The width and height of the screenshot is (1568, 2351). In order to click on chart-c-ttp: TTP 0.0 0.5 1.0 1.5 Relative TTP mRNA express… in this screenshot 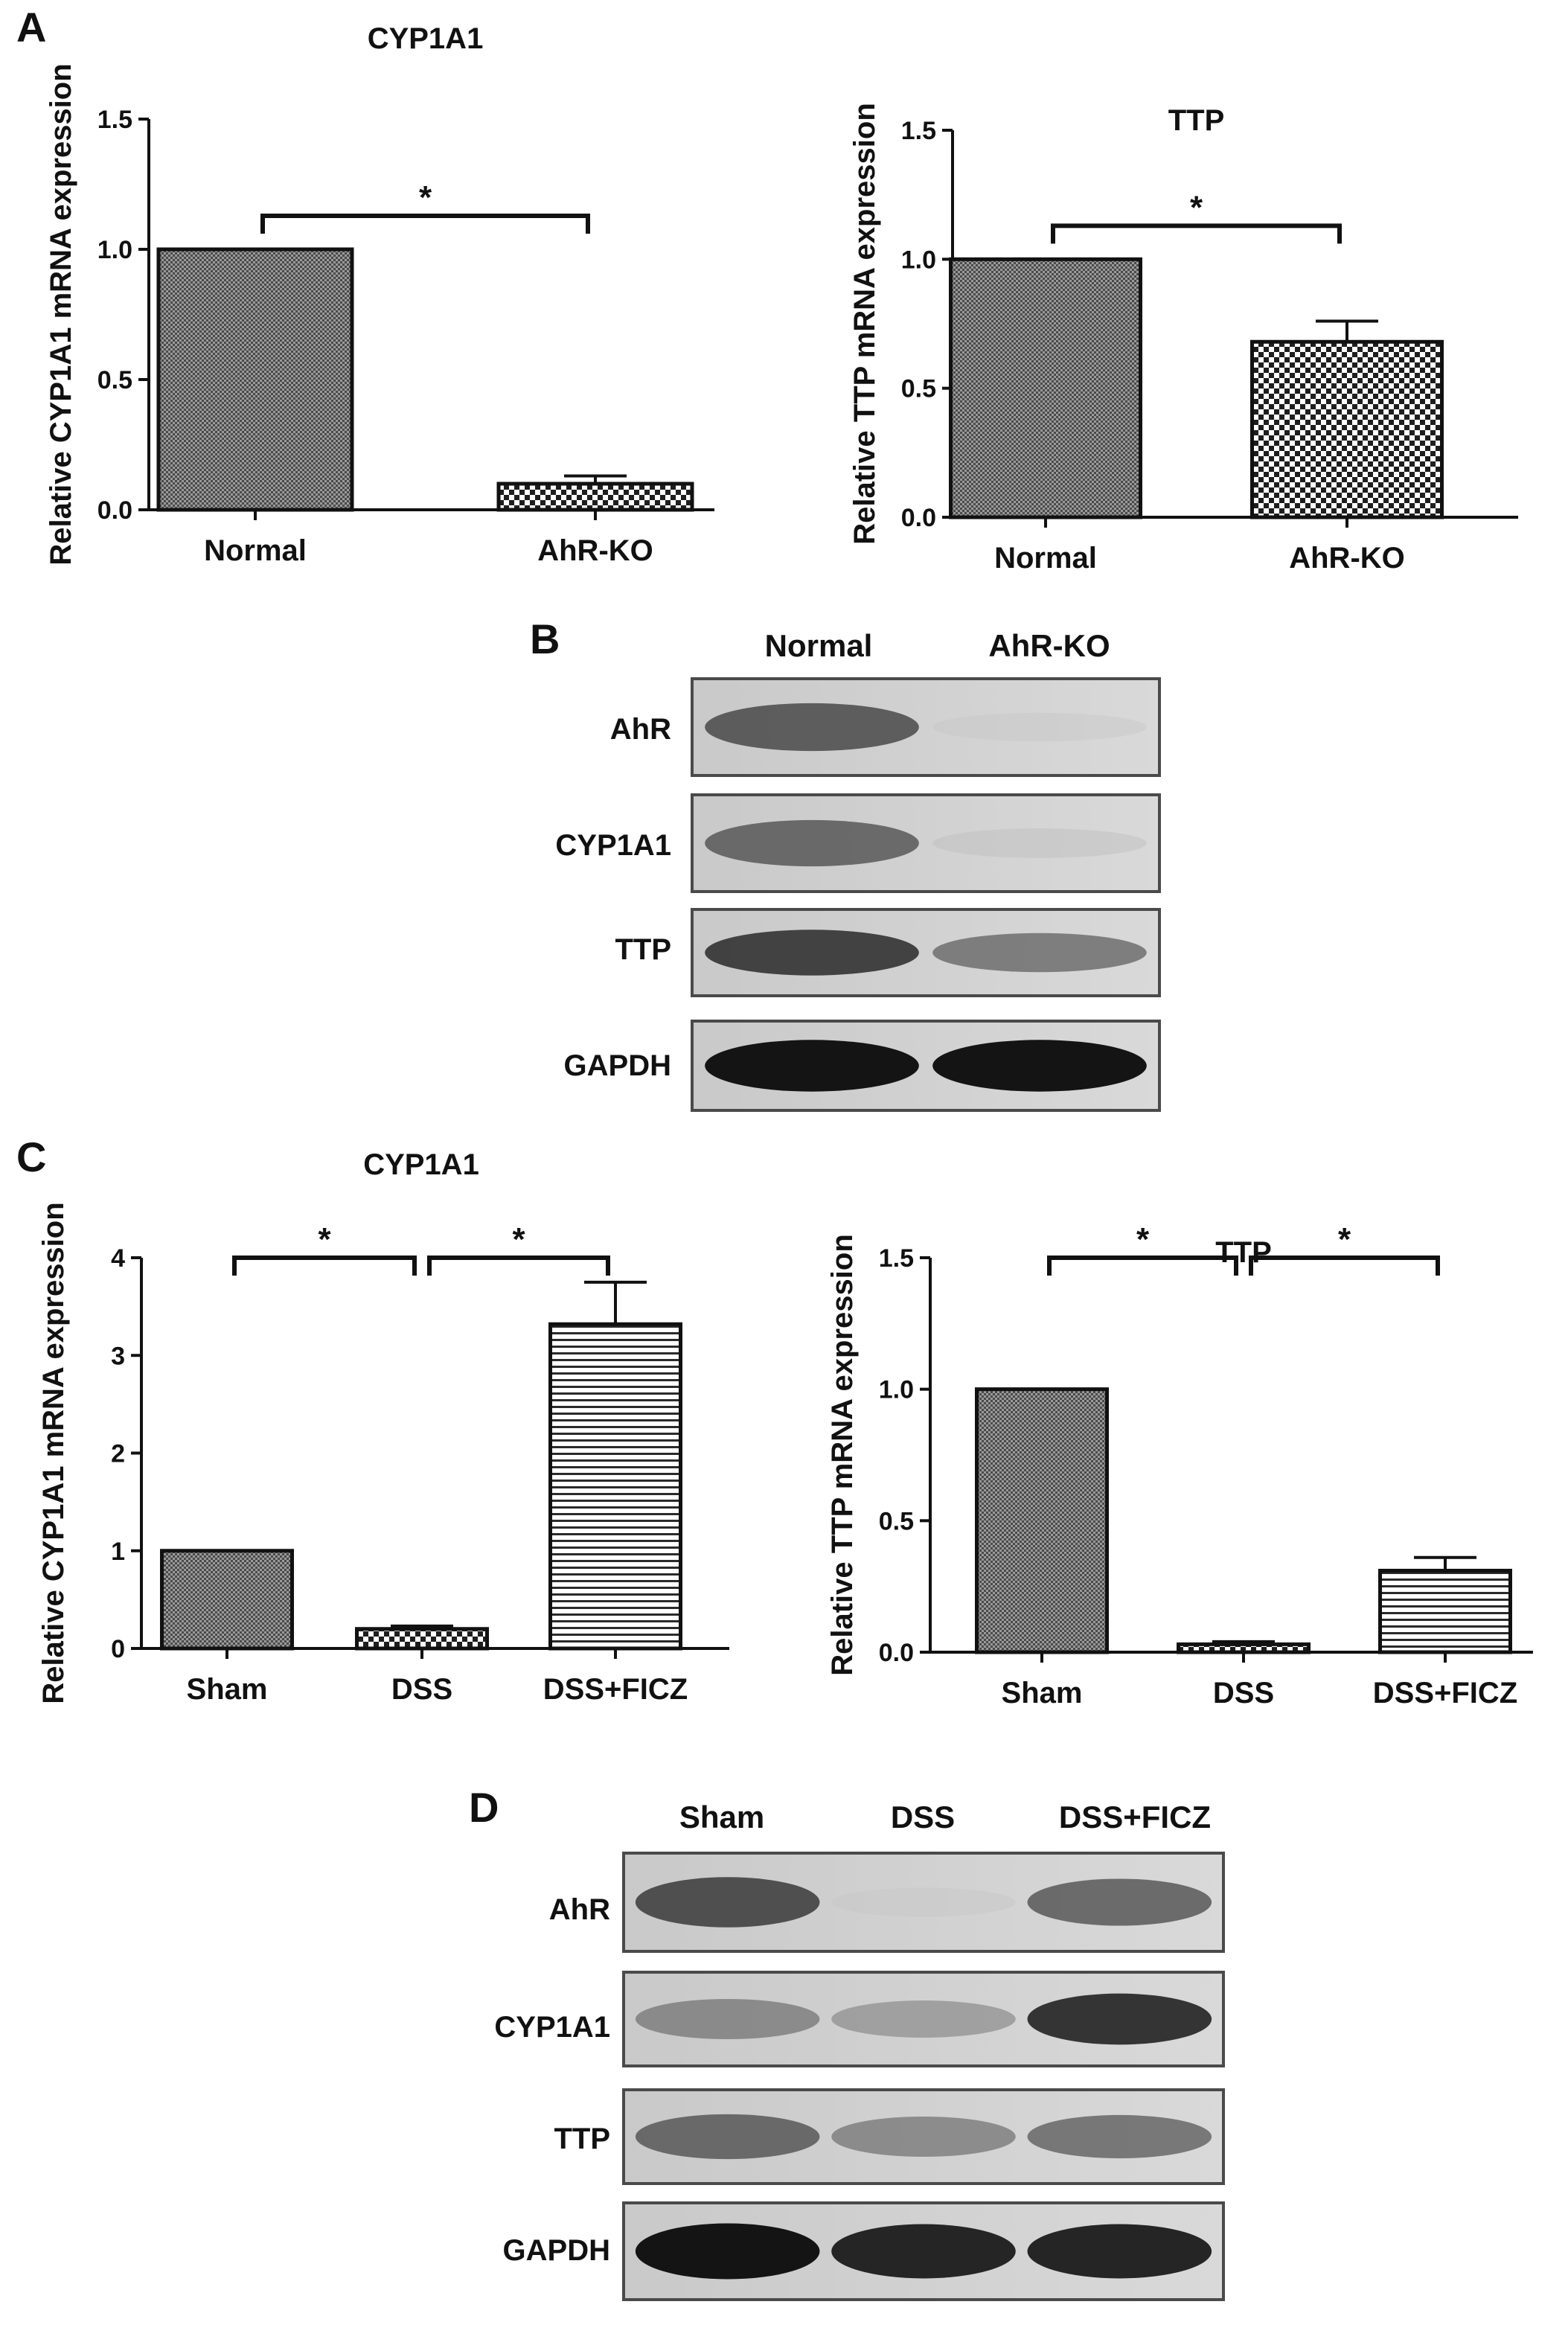, I will do `click(1179, 1465)`.